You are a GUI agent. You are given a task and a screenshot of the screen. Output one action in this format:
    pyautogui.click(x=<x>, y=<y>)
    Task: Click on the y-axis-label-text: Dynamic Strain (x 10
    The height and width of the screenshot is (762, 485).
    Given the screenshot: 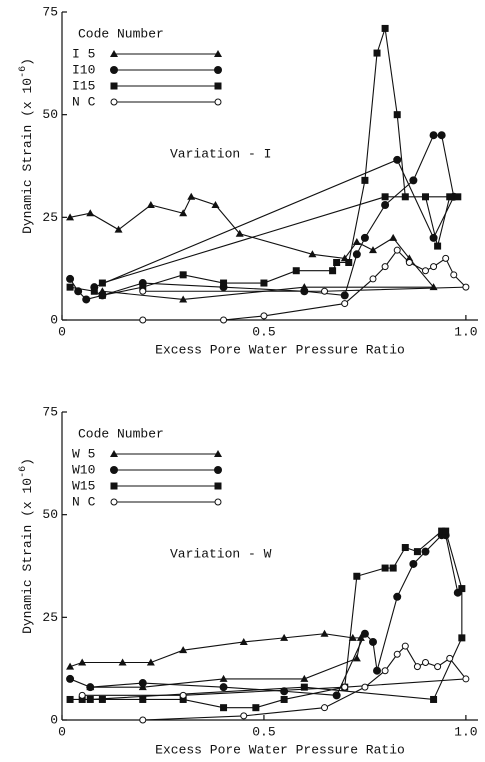 What is the action you would take?
    pyautogui.click(x=27, y=556)
    